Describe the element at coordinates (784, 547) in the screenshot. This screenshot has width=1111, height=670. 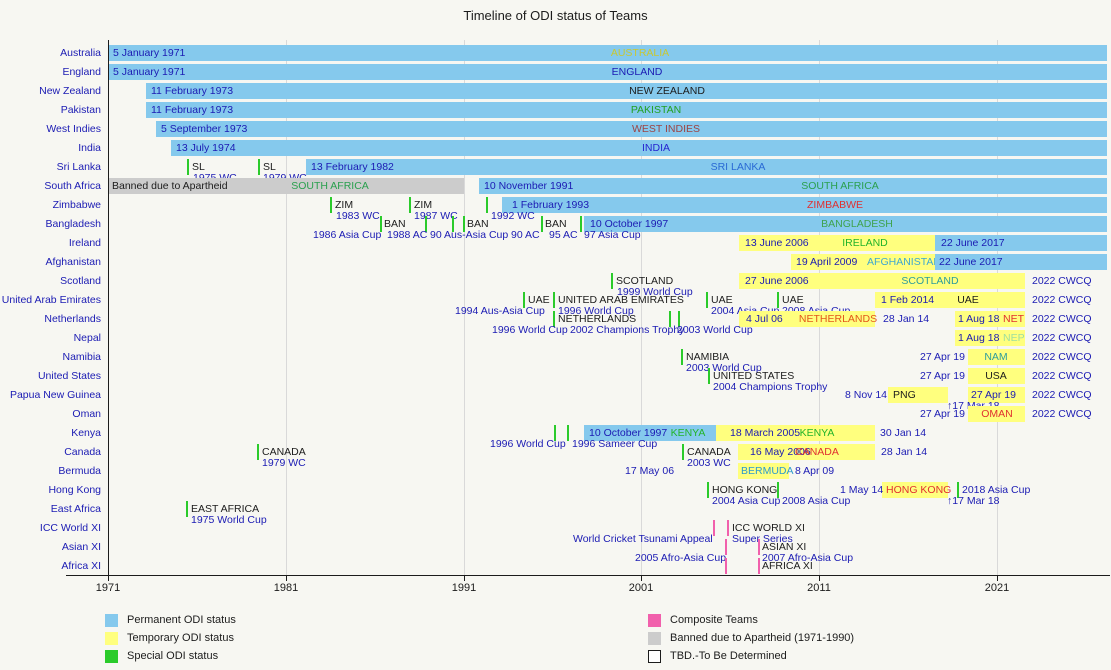
I see `event-label: ASIAN XI` at that location.